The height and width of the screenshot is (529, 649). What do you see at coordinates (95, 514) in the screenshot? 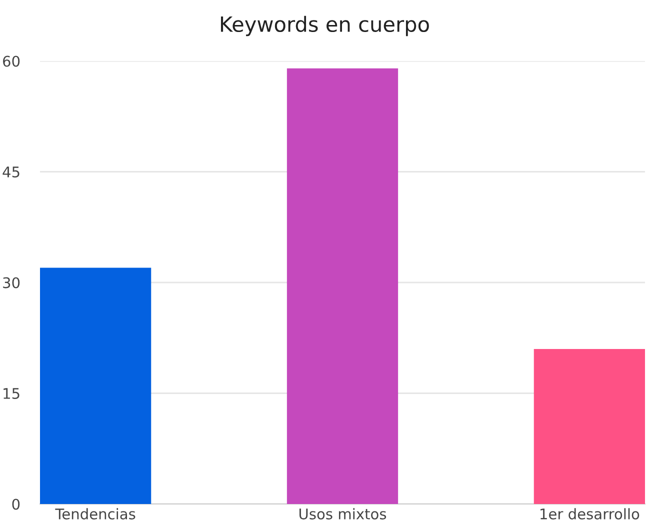
I see `x-tick-label: Tendencias` at bounding box center [95, 514].